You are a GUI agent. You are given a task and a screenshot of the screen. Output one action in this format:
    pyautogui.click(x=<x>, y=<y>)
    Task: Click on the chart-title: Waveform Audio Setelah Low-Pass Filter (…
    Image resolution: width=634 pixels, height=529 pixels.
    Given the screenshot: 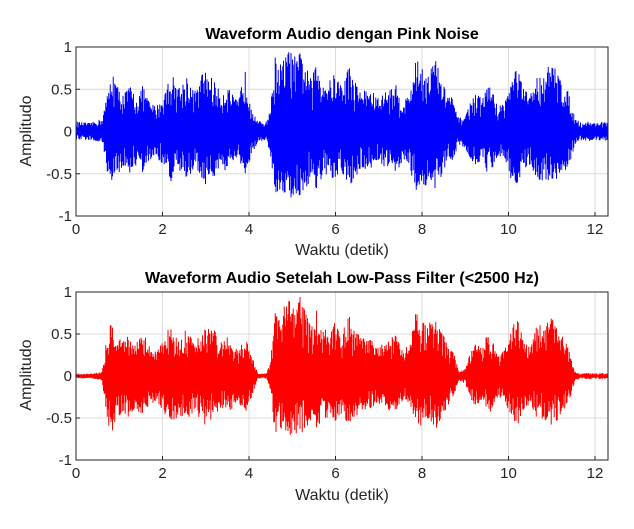 What is the action you would take?
    pyautogui.click(x=342, y=278)
    